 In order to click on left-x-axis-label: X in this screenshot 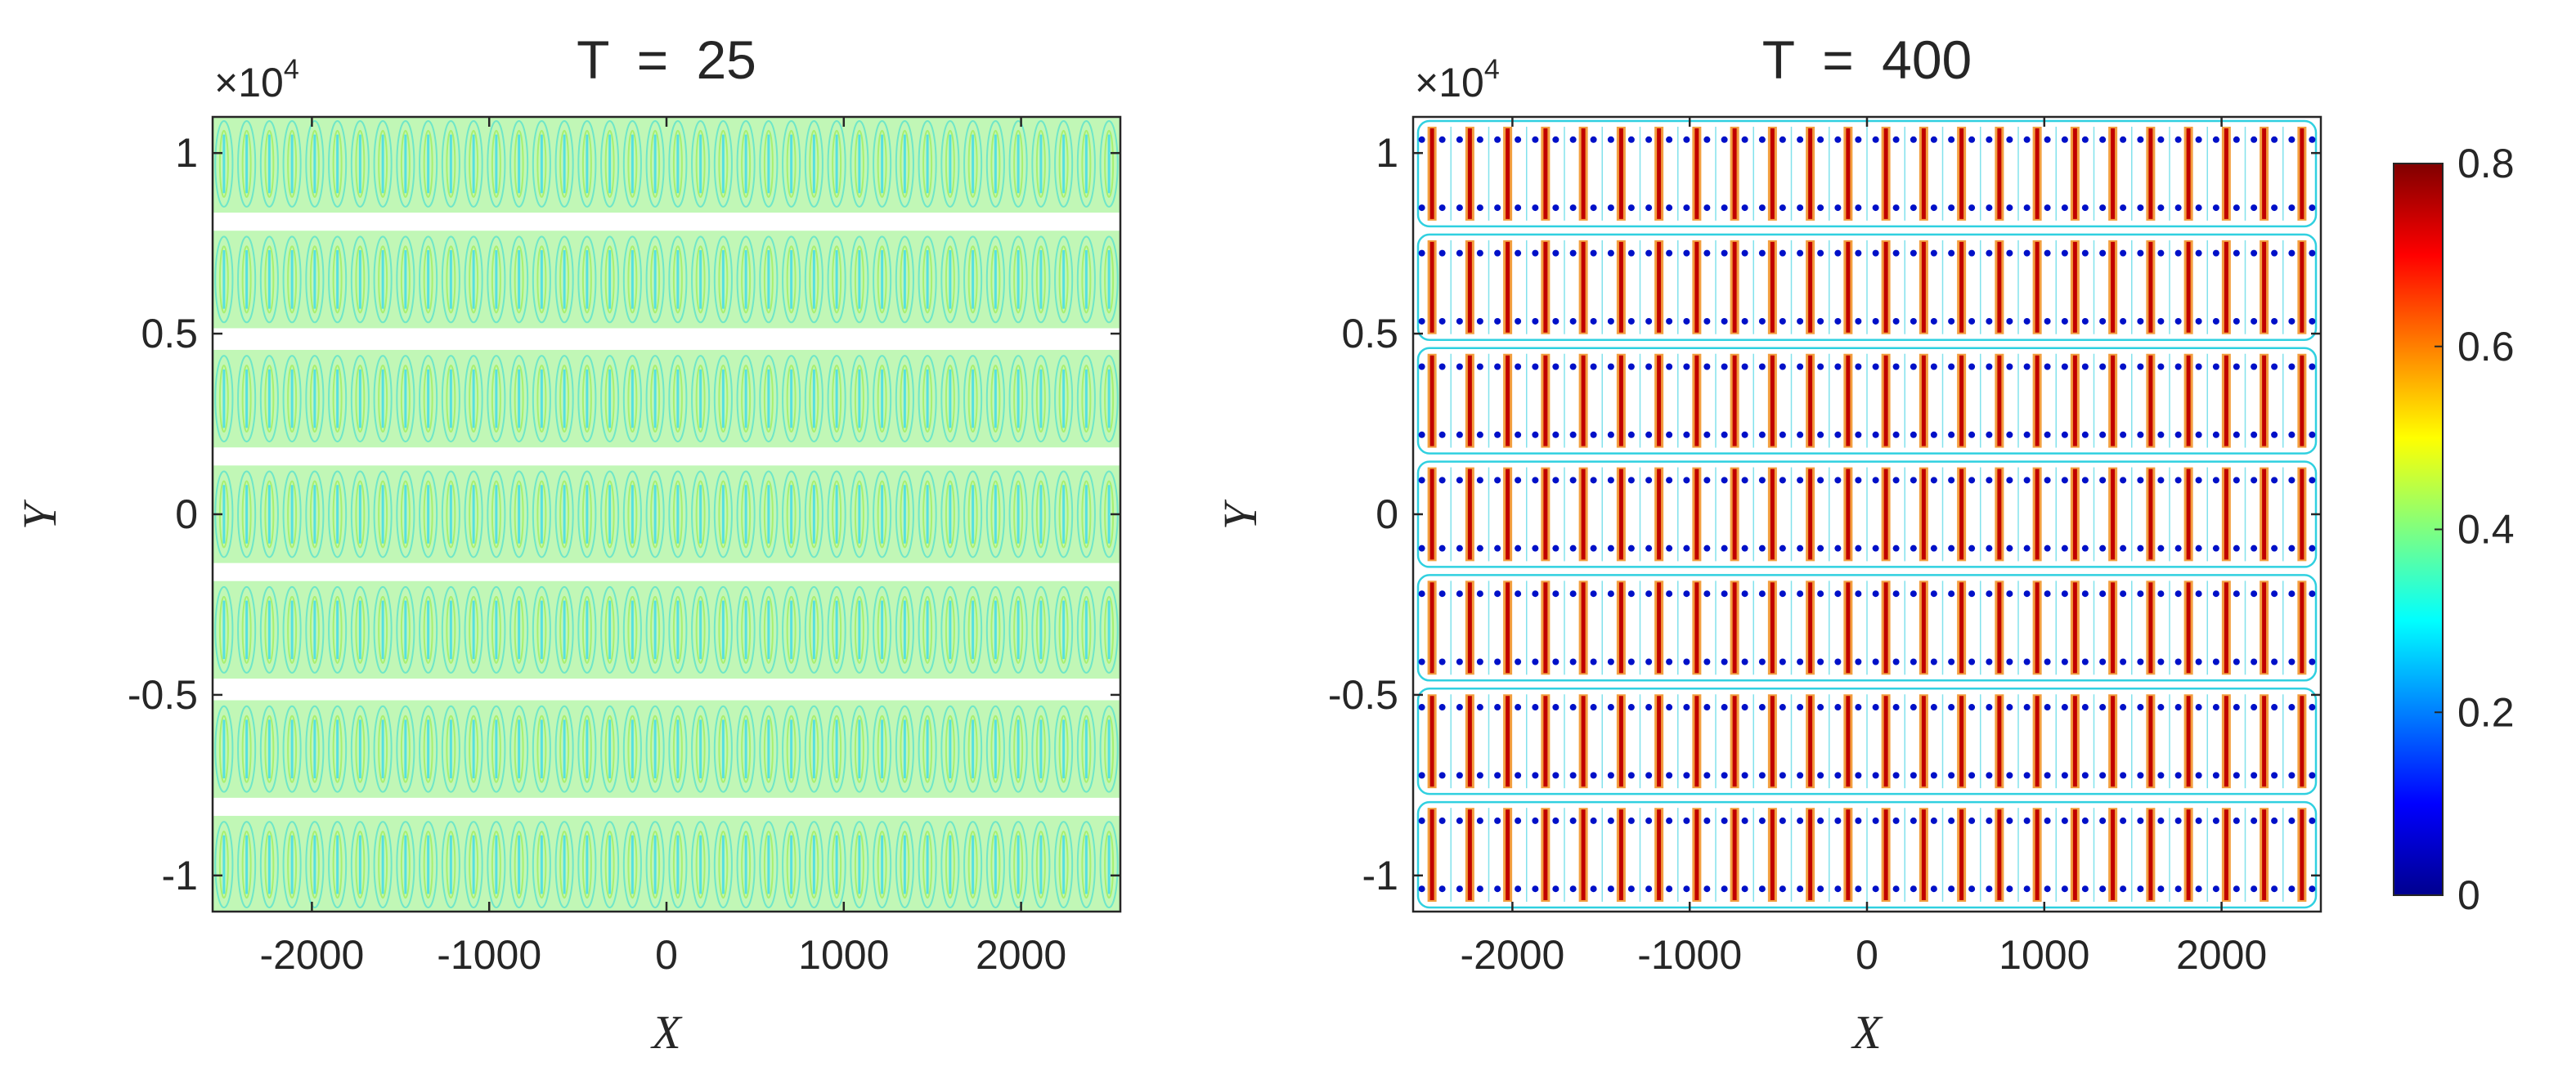, I will do `click(666, 1032)`.